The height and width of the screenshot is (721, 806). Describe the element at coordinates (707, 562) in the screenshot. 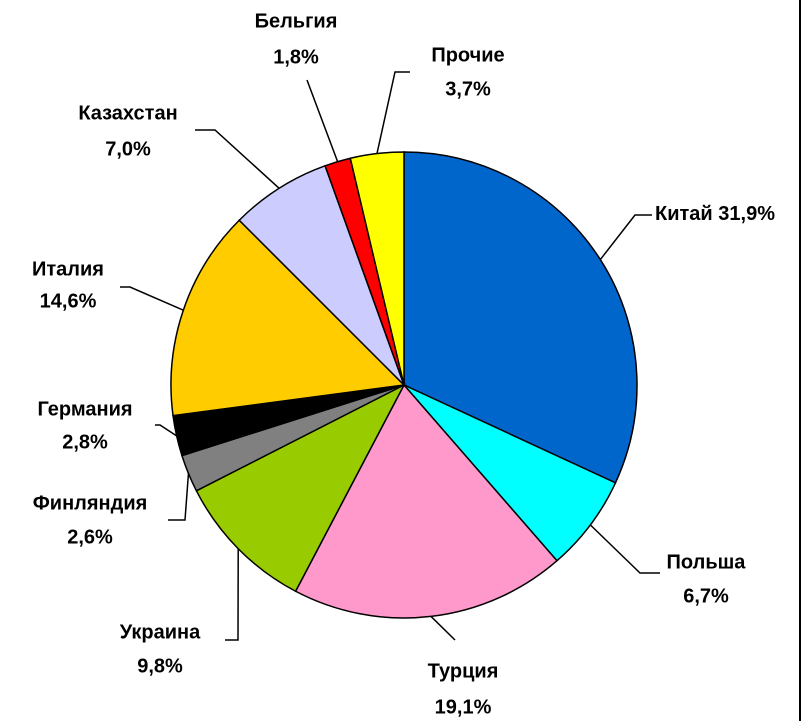

I see `category-label: Польша` at that location.